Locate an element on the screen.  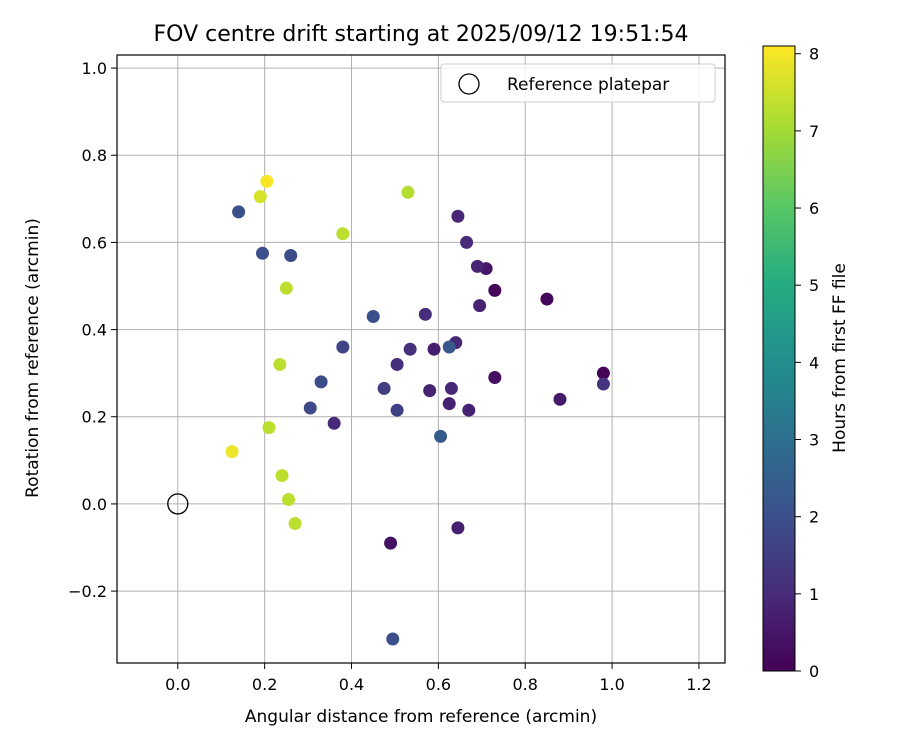
colorbar: 0 1 2 3 4 5 6 7 8 Hours from first FF file is located at coordinates (806, 363).